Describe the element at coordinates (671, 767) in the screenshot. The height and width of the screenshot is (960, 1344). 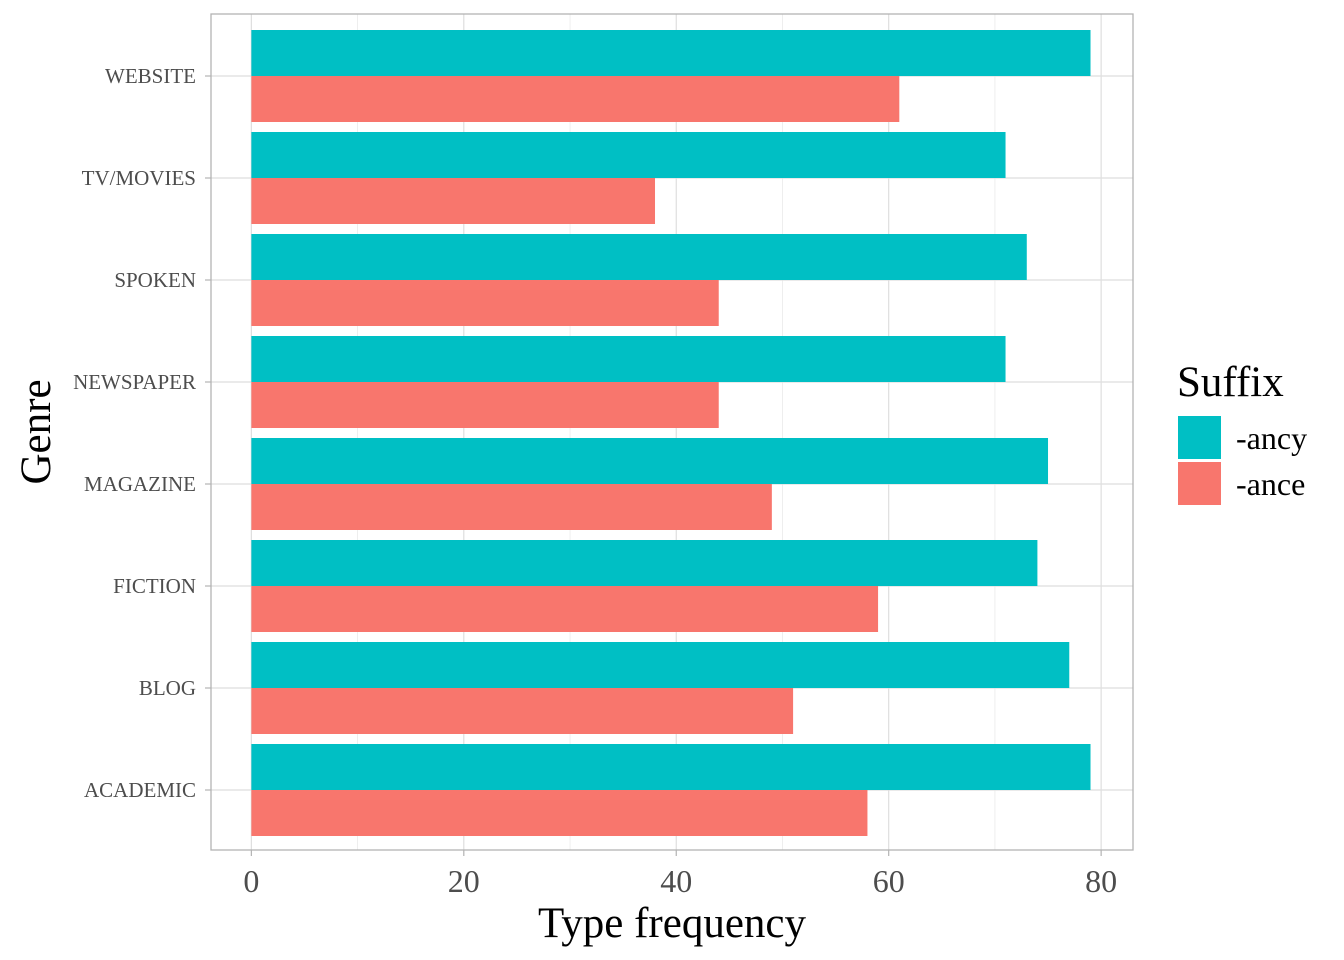
I see `bar-ancy-academic` at that location.